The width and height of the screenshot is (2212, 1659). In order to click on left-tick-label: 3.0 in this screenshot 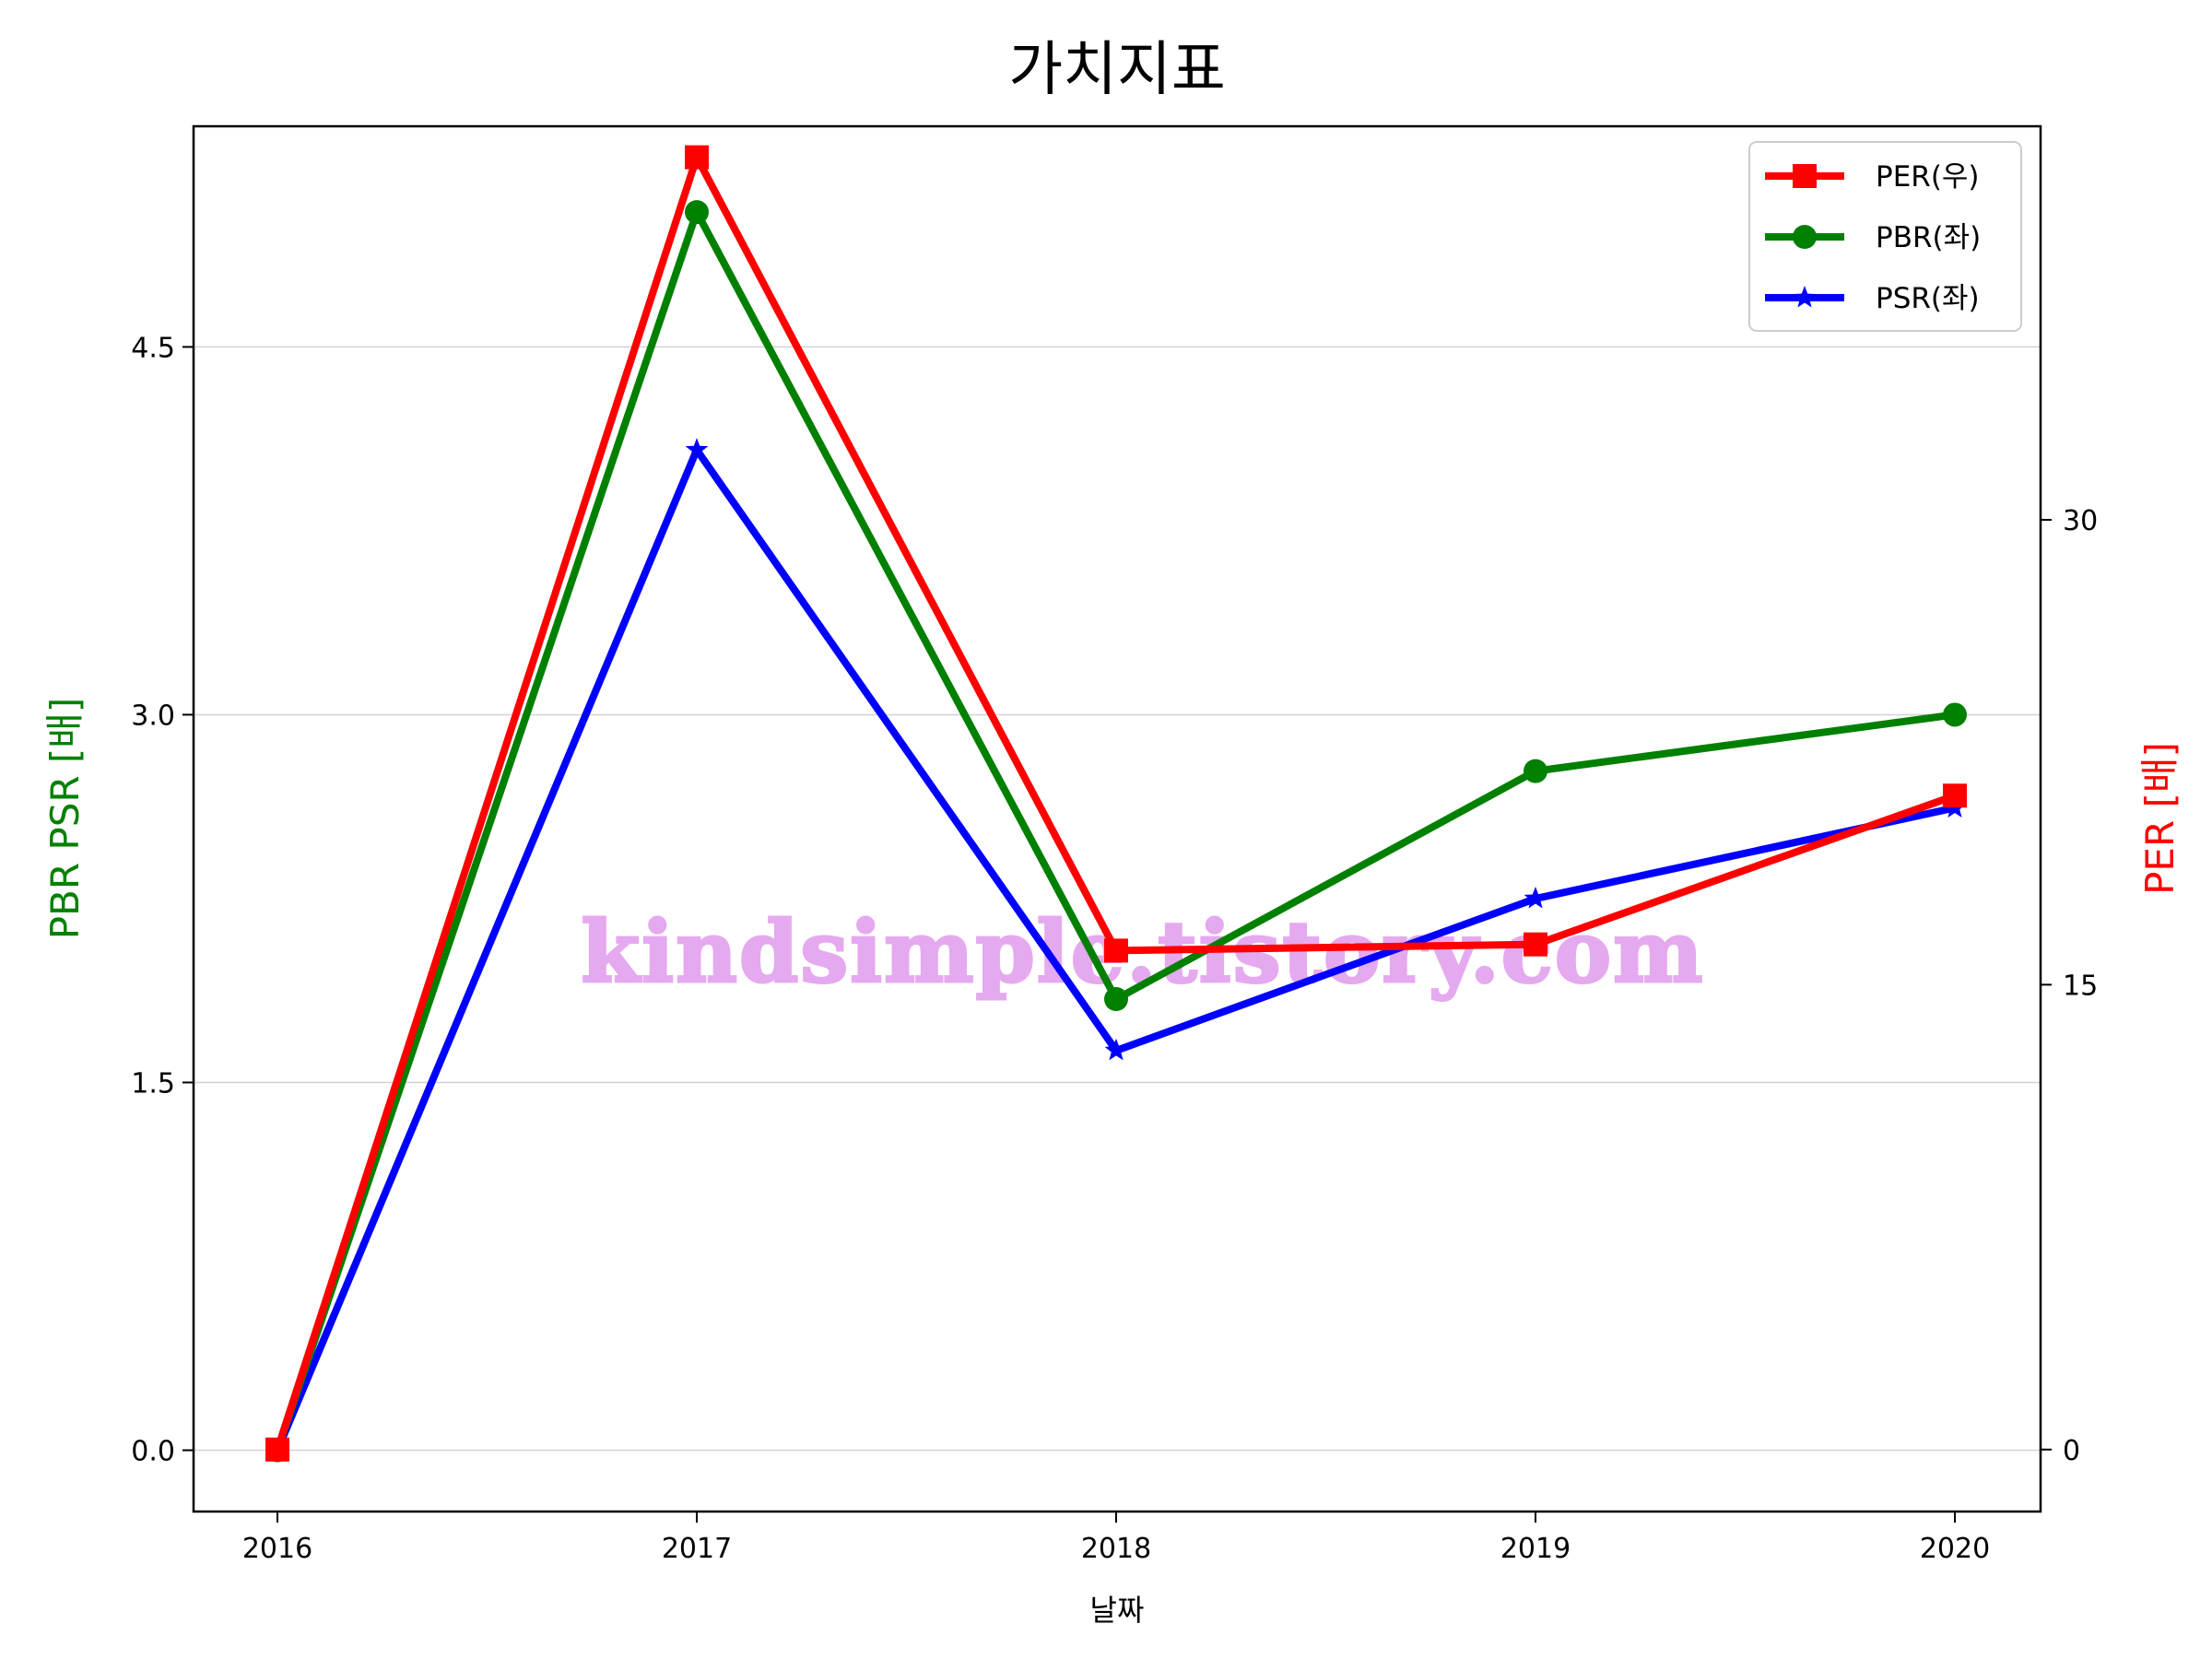, I will do `click(153, 716)`.